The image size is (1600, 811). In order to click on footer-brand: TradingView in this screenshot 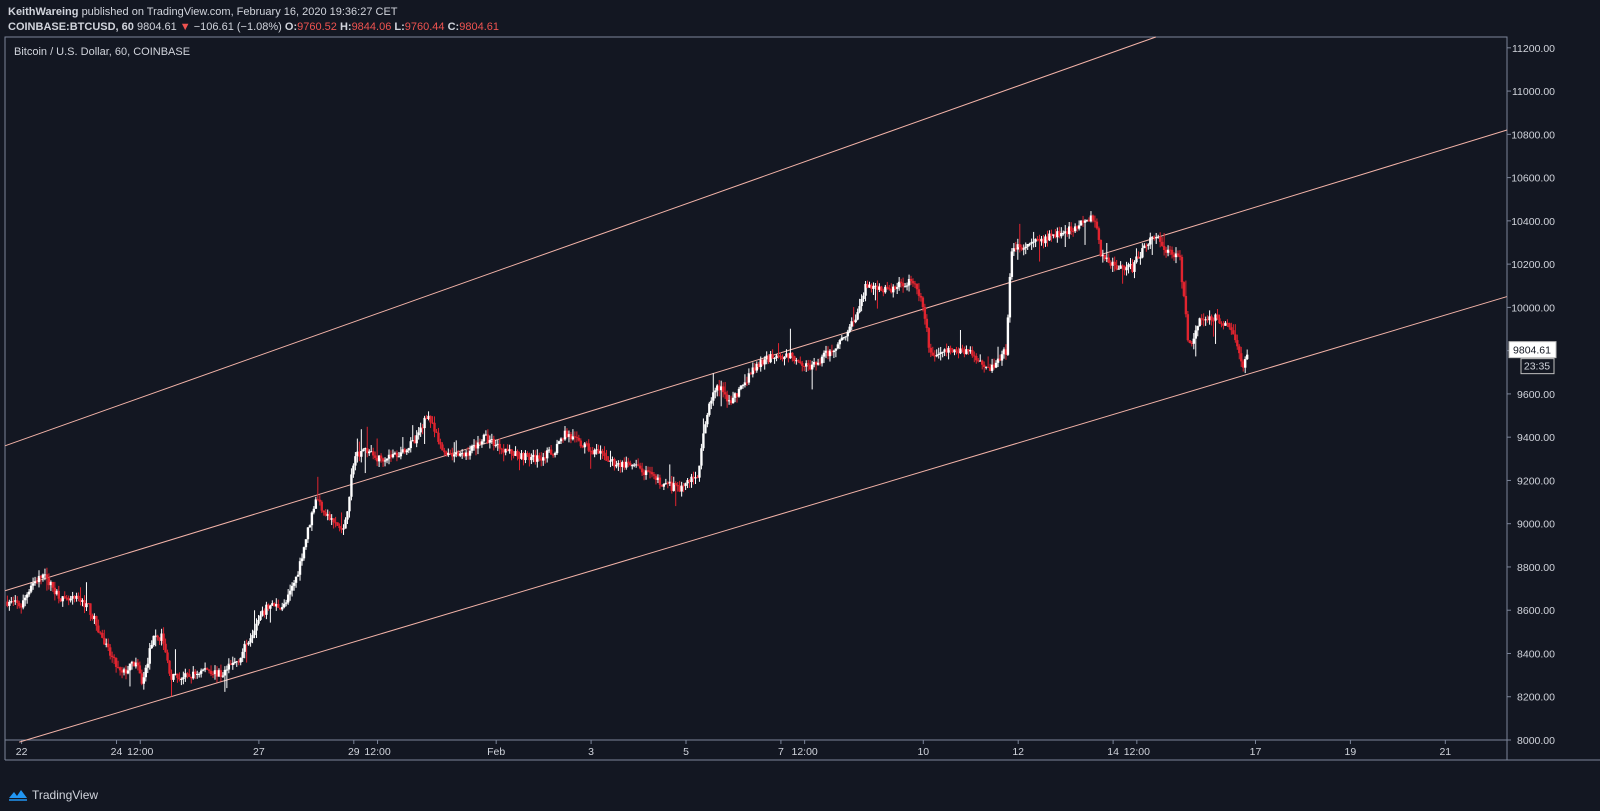, I will do `click(53, 795)`.